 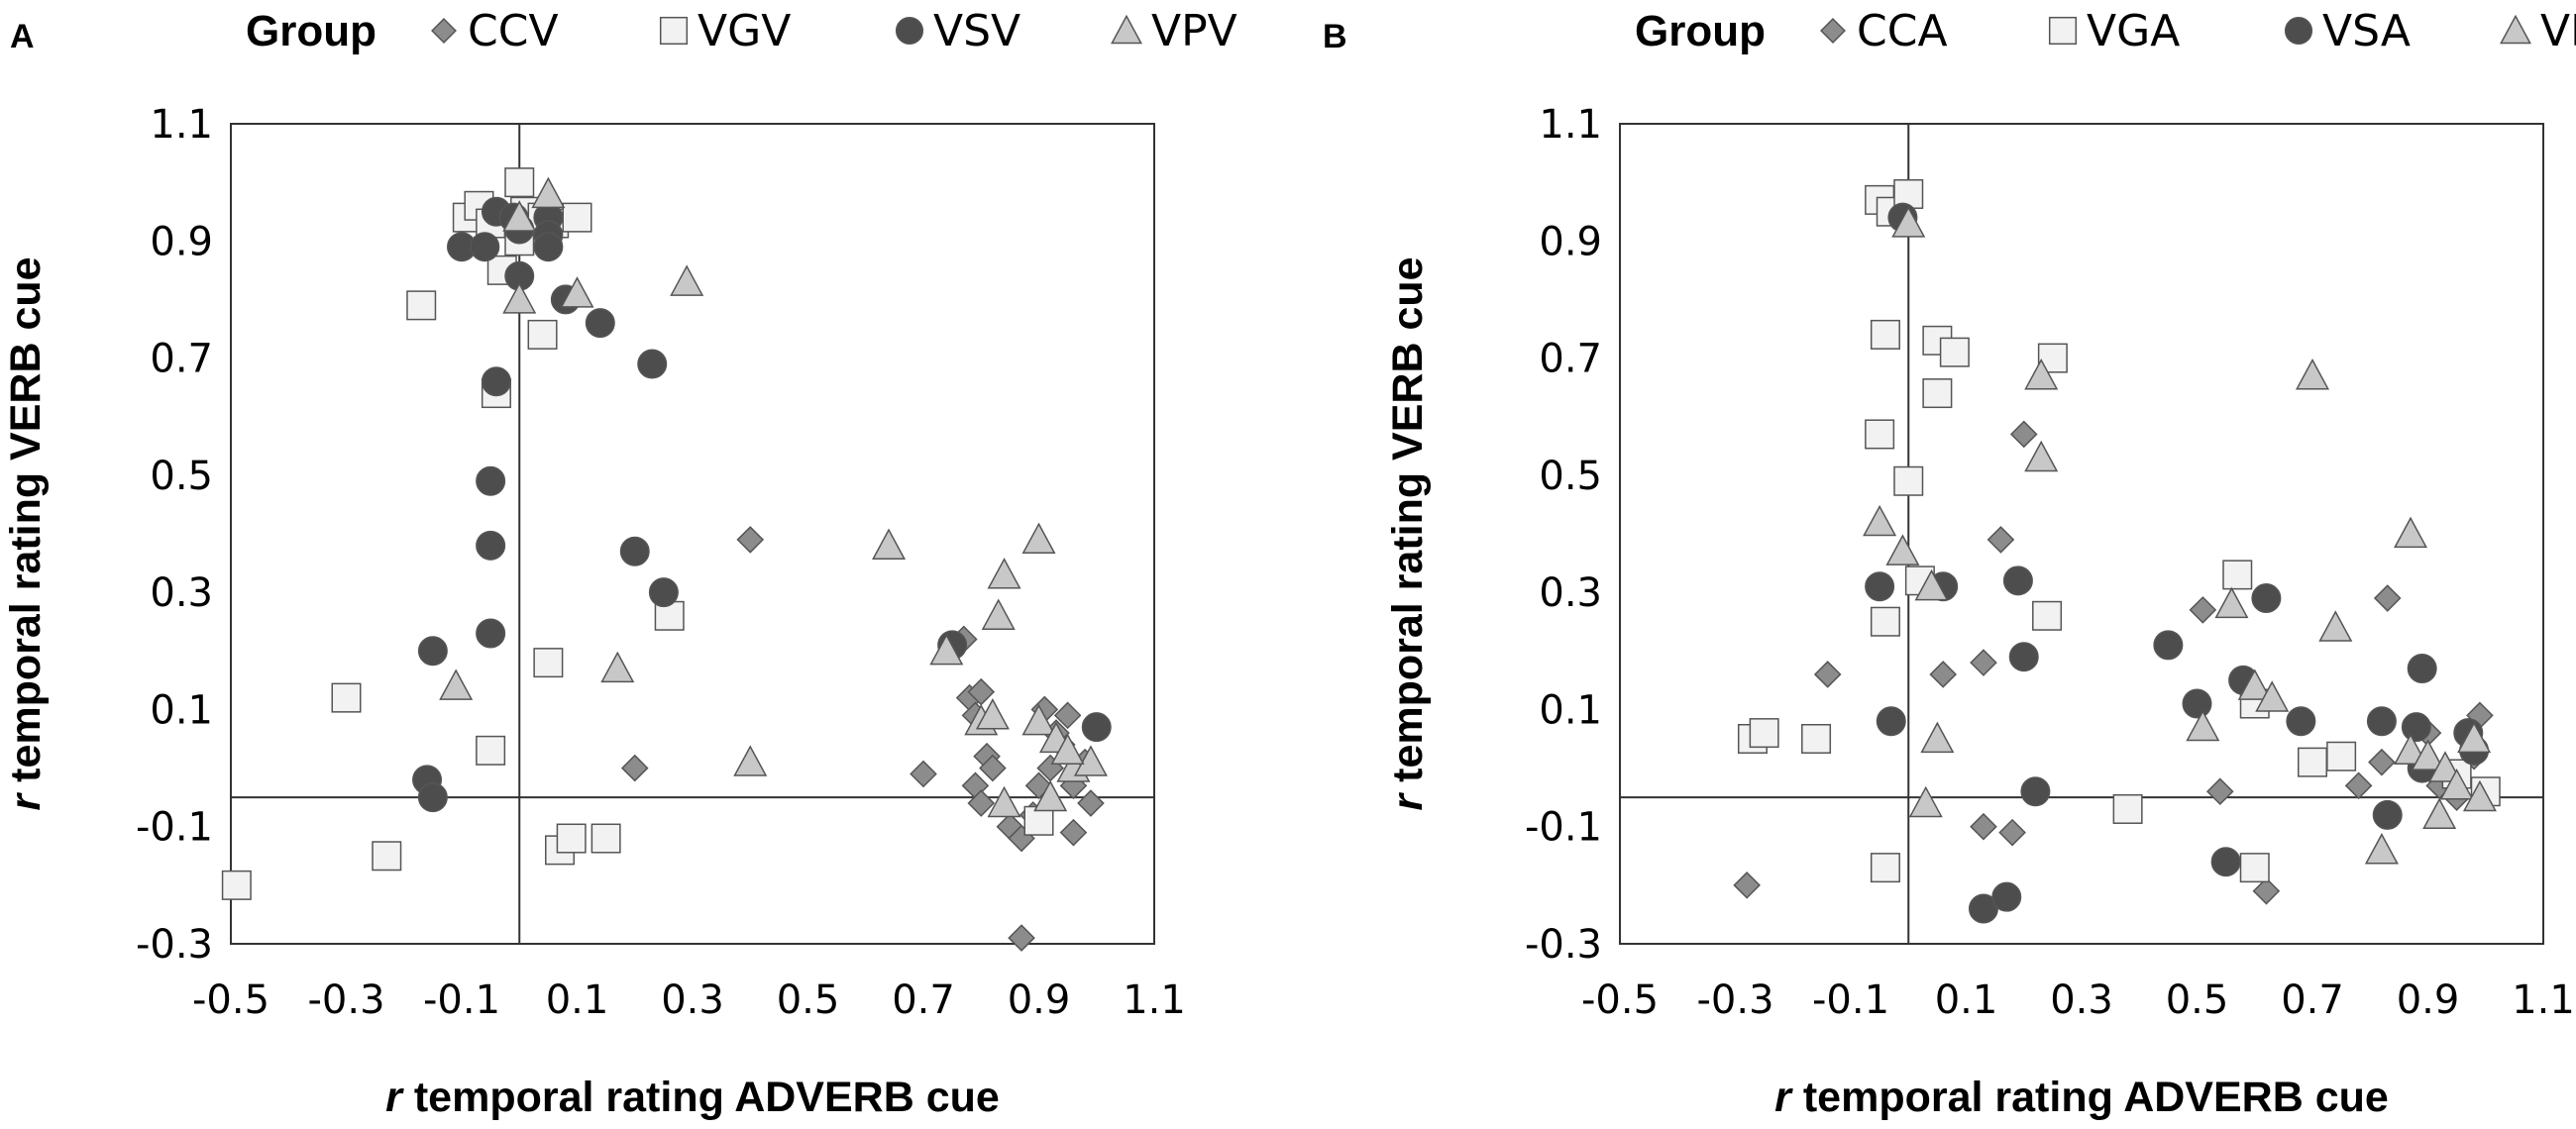 What do you see at coordinates (910, 31) in the screenshot?
I see `panel-a-legend-marker-vsv` at bounding box center [910, 31].